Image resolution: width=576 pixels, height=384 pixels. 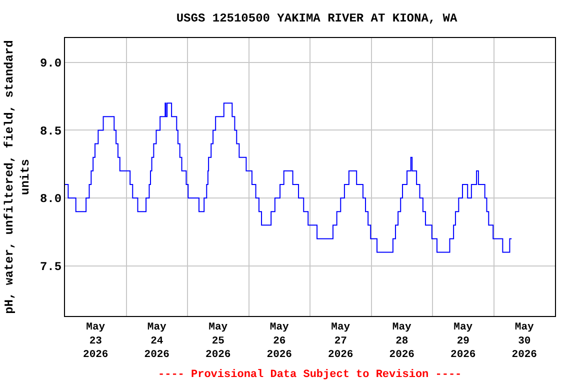 What do you see at coordinates (157, 341) in the screenshot?
I see `x-tick-label: May 24 2026` at bounding box center [157, 341].